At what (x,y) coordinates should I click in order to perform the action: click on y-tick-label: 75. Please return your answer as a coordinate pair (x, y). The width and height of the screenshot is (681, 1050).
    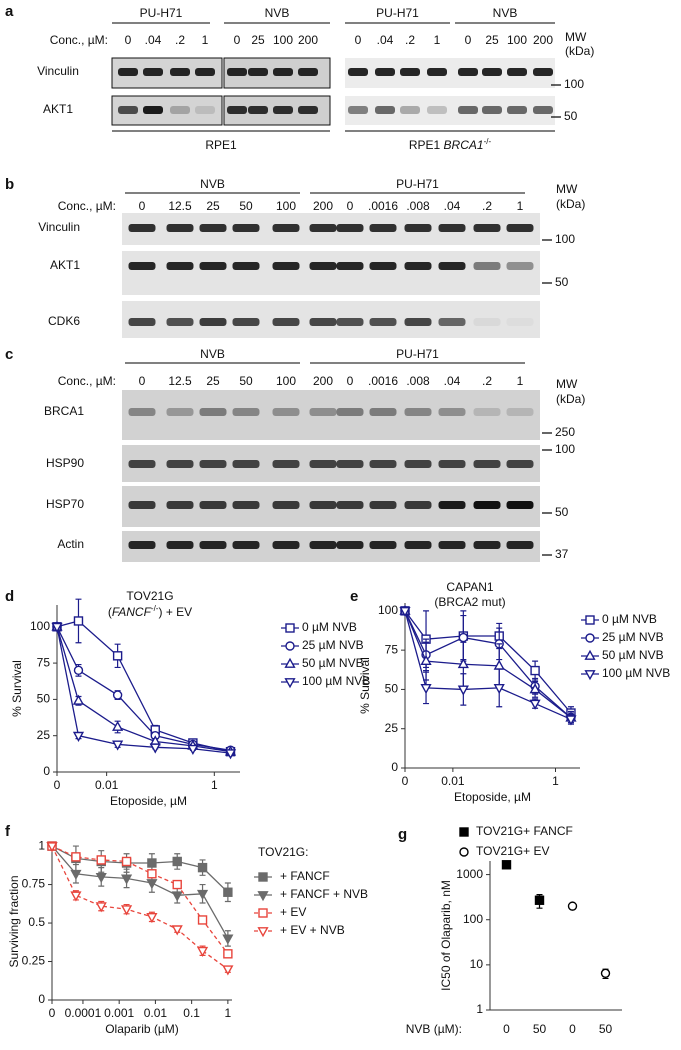
    Looking at the image, I should click on (44, 662).